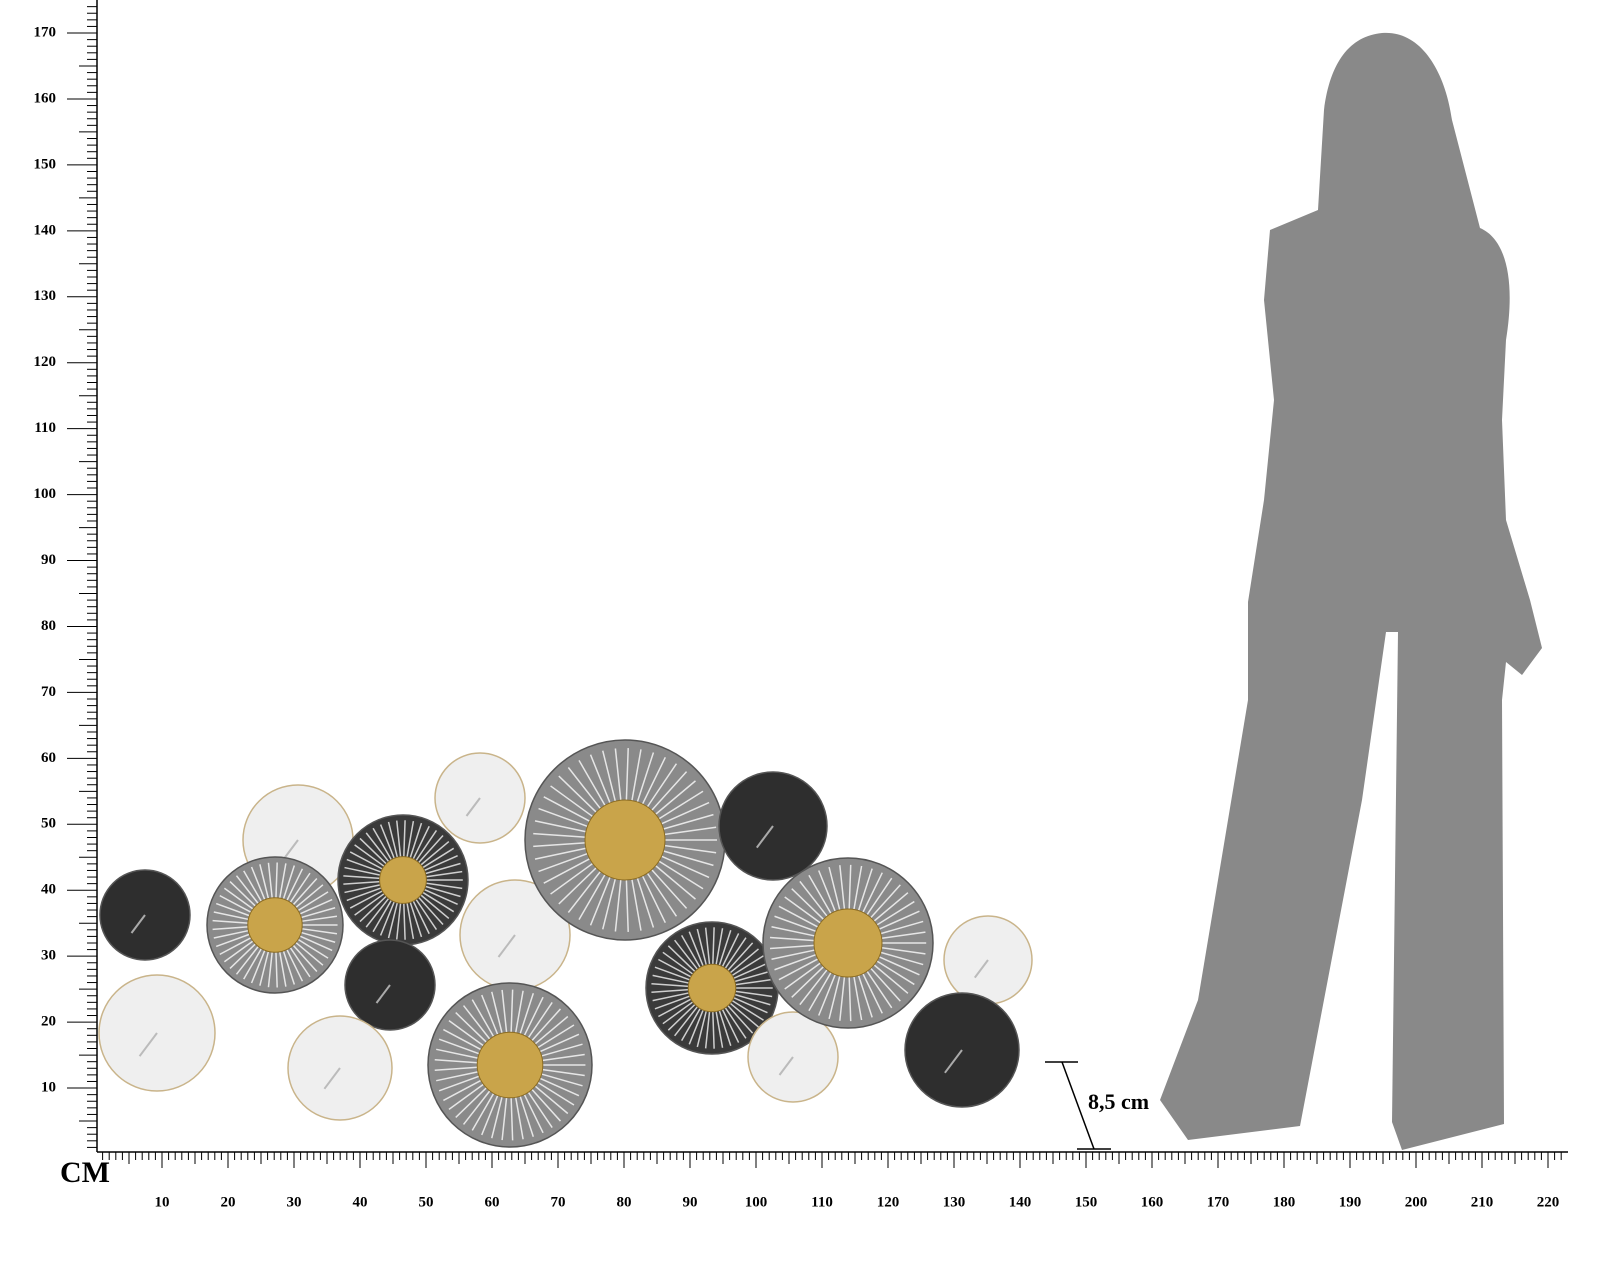 This screenshot has width=1600, height=1273. I want to click on y-label: 100, so click(45, 494).